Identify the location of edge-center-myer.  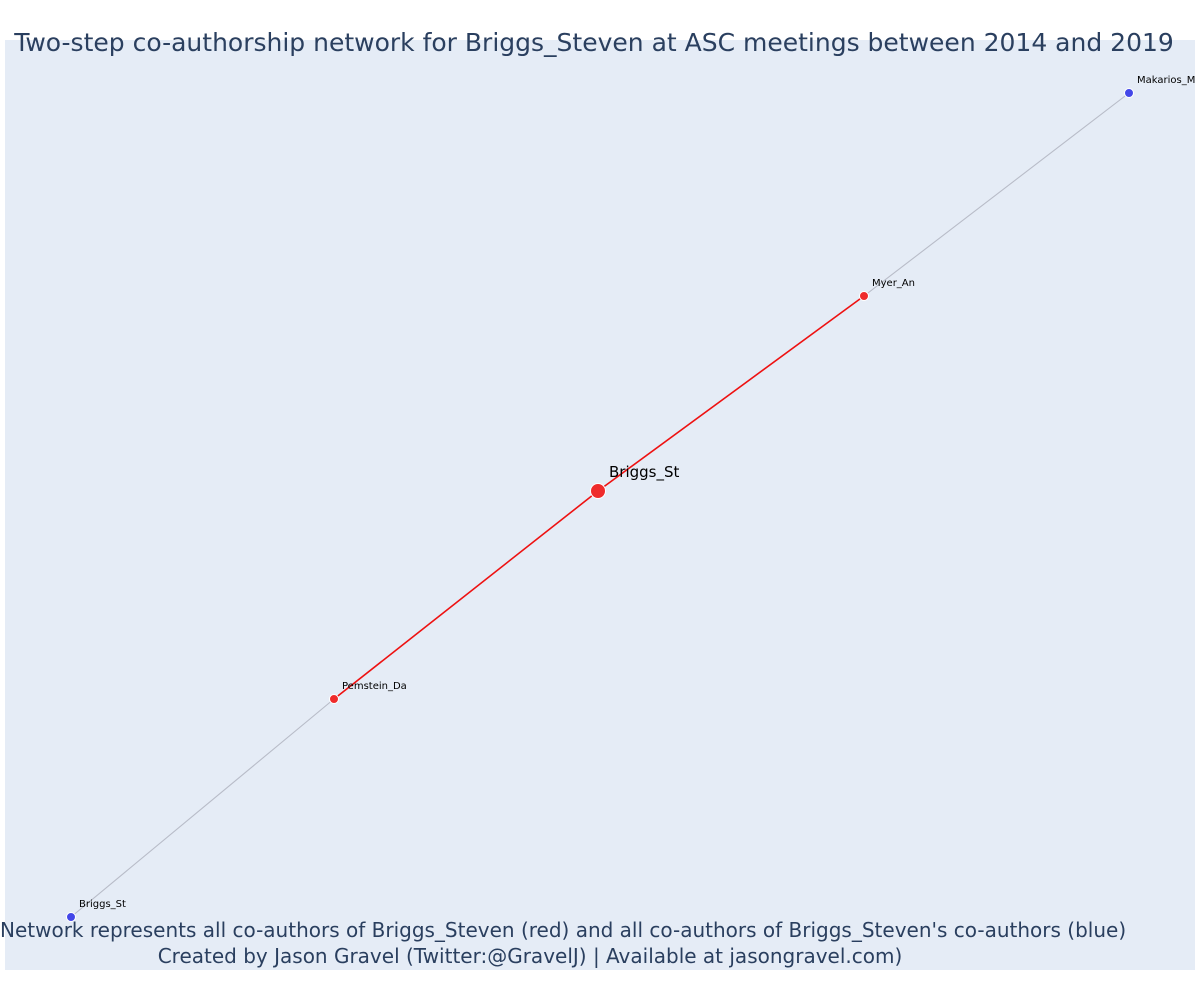
(731, 393).